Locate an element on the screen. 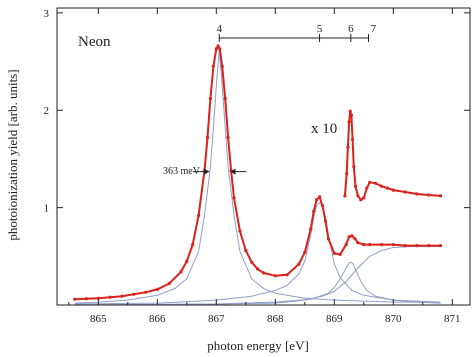  scale-label: x 10 is located at coordinates (324, 129).